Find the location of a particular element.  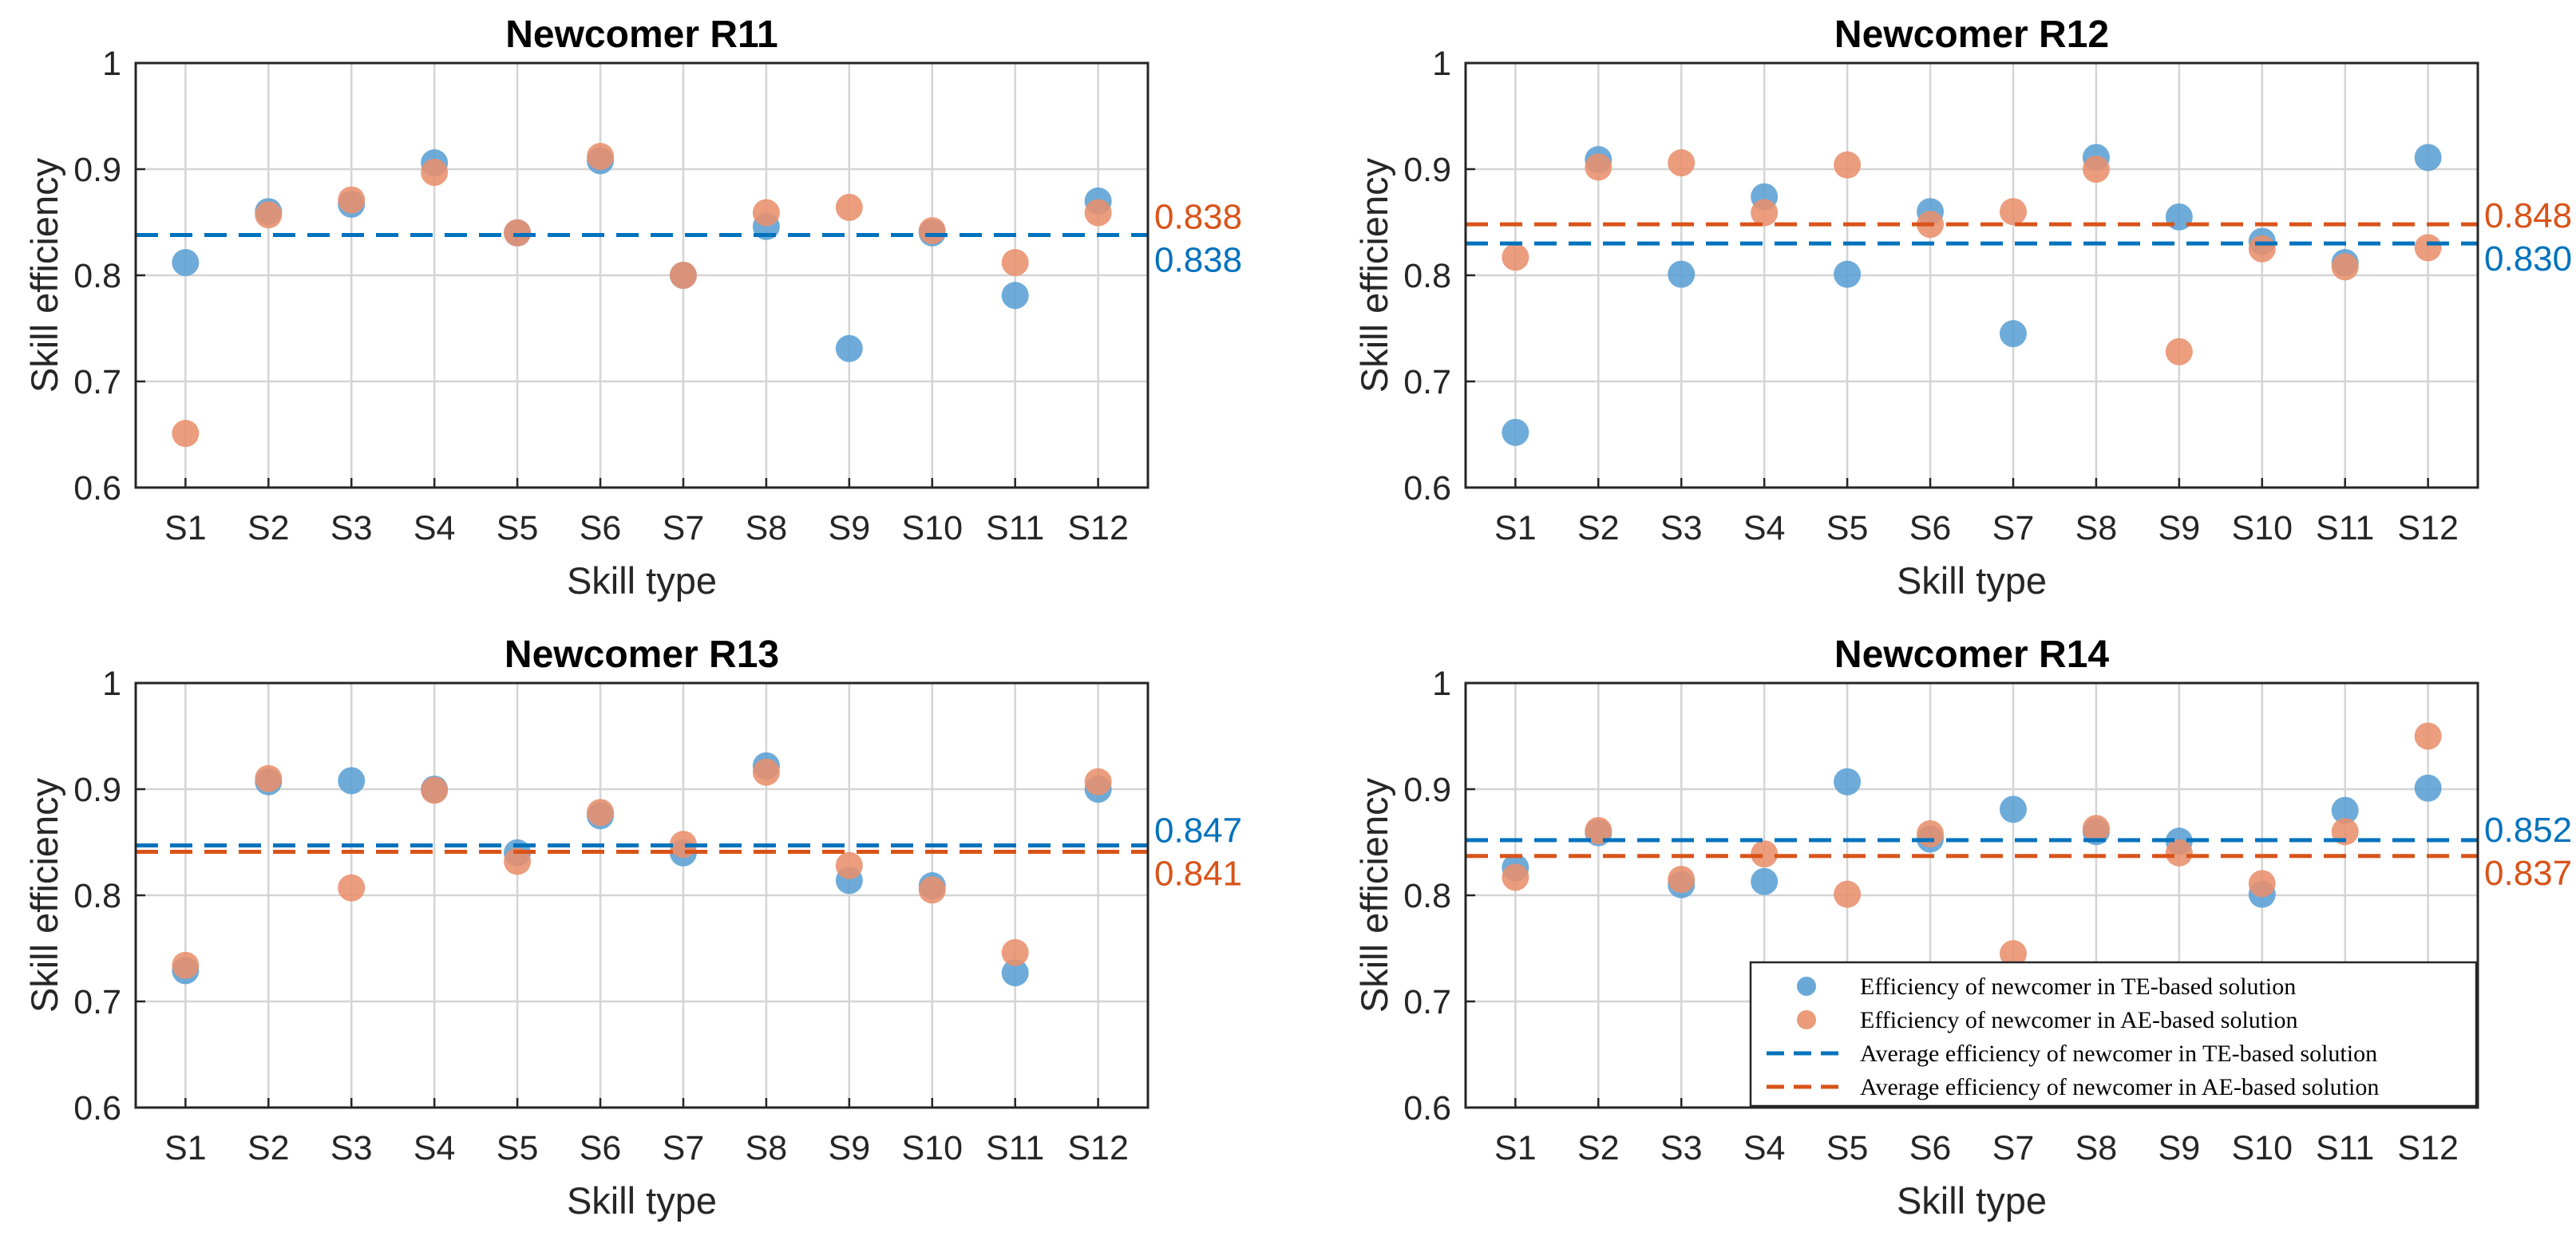

average-label-te: 0.830 is located at coordinates (2528, 258).